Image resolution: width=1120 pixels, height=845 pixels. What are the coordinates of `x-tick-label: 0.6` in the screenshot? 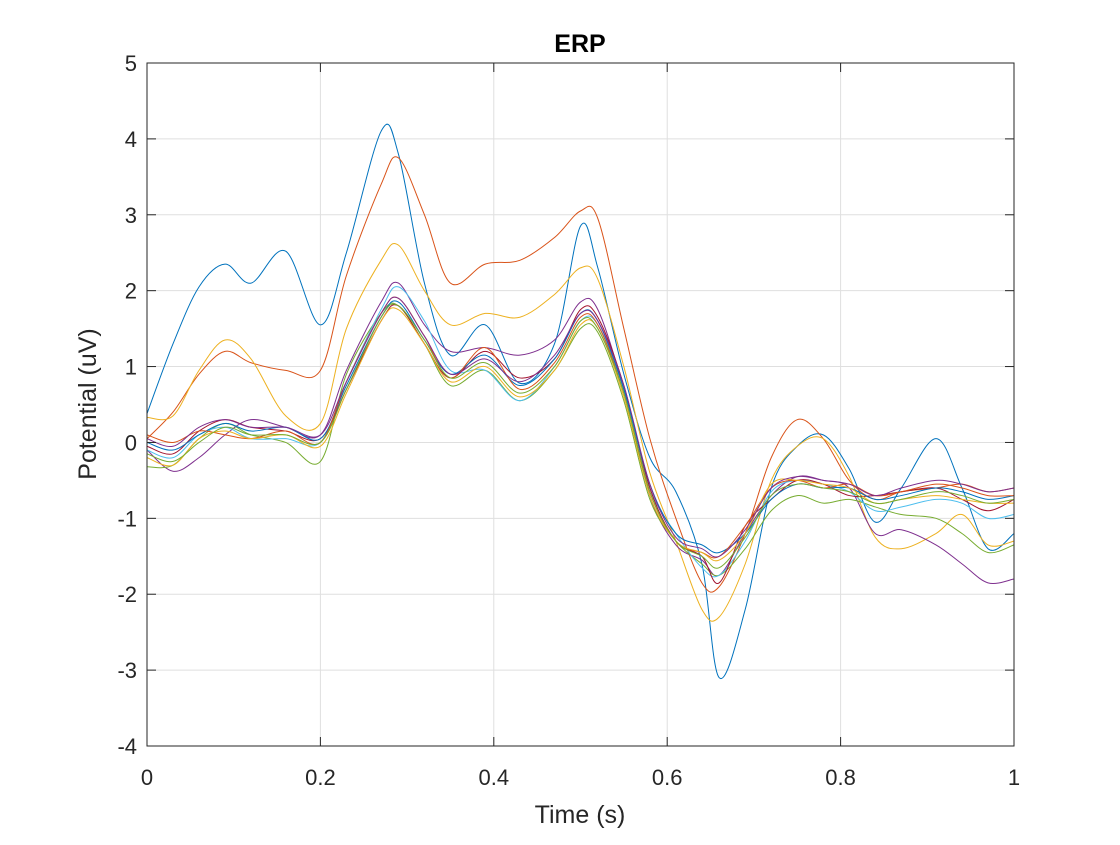 It's located at (667, 777).